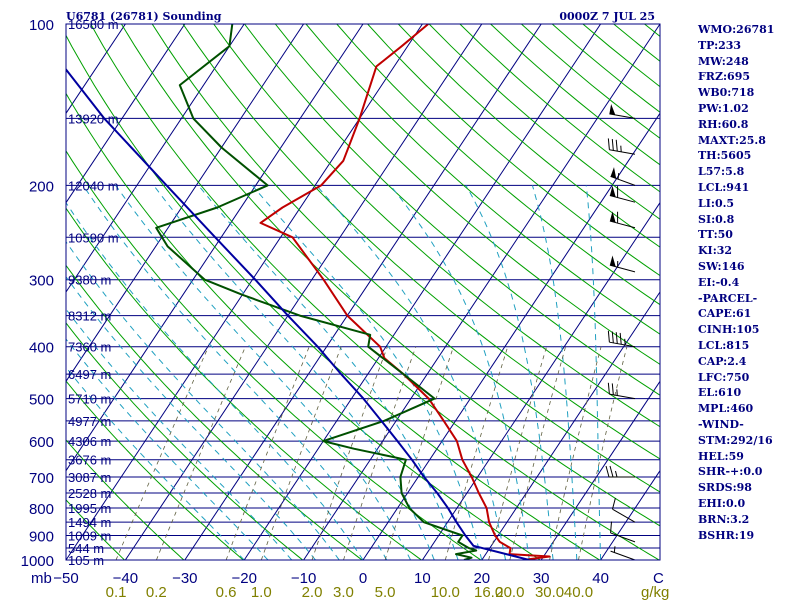  Describe the element at coordinates (481, 578) in the screenshot. I see `temperature-tick-label: 20` at that location.